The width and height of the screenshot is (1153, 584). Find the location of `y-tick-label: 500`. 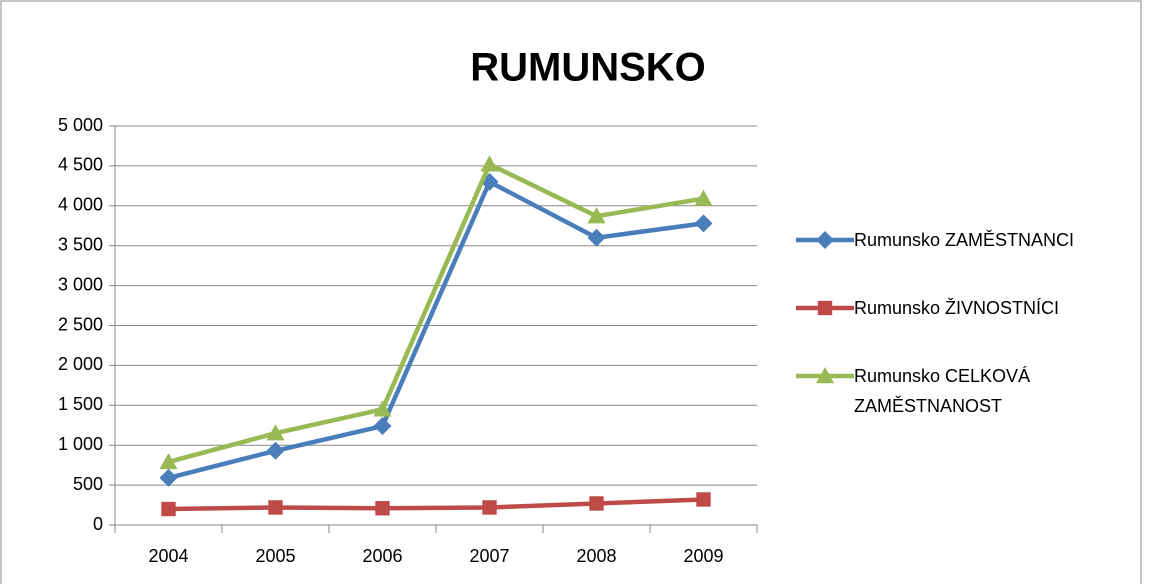

y-tick-label: 500 is located at coordinates (88, 484).